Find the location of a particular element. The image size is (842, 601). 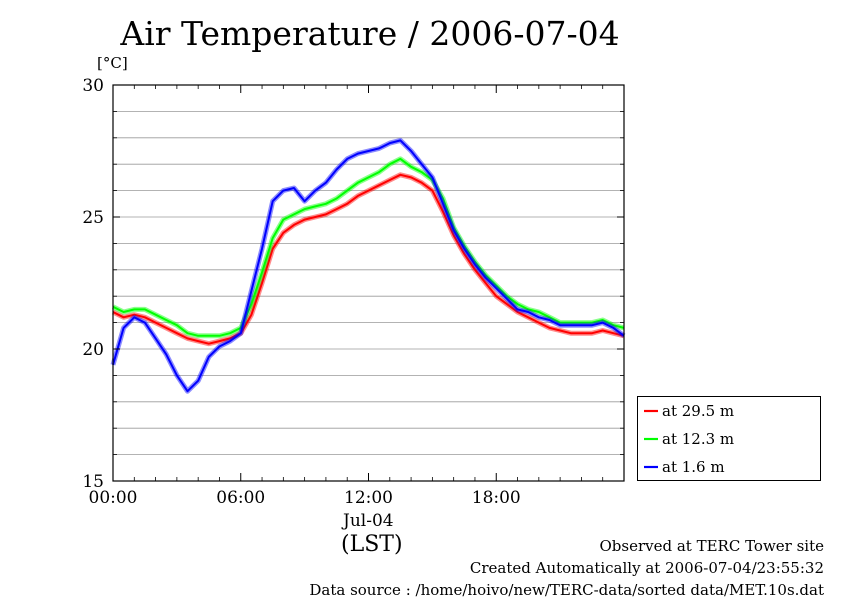

legend-item: at 29.5 m is located at coordinates (689, 411).